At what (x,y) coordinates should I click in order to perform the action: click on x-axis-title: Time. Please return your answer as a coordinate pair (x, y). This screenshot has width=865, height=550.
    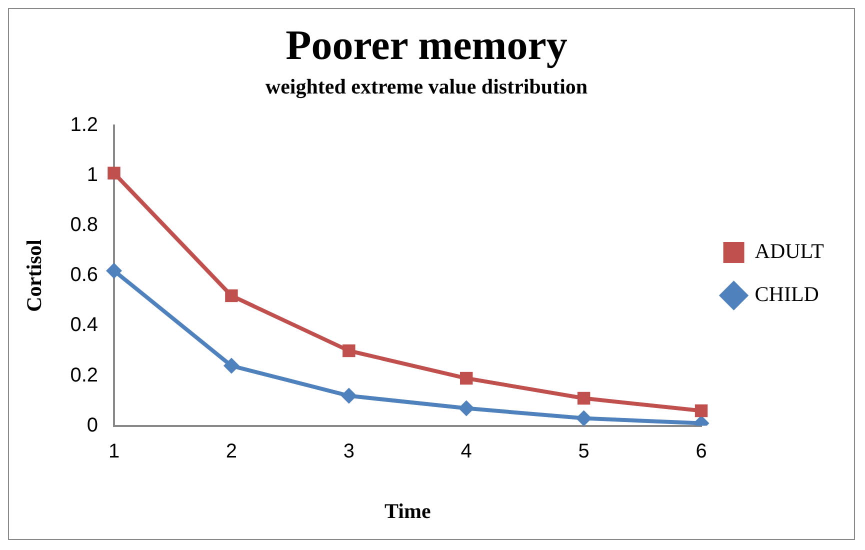
    Looking at the image, I should click on (407, 510).